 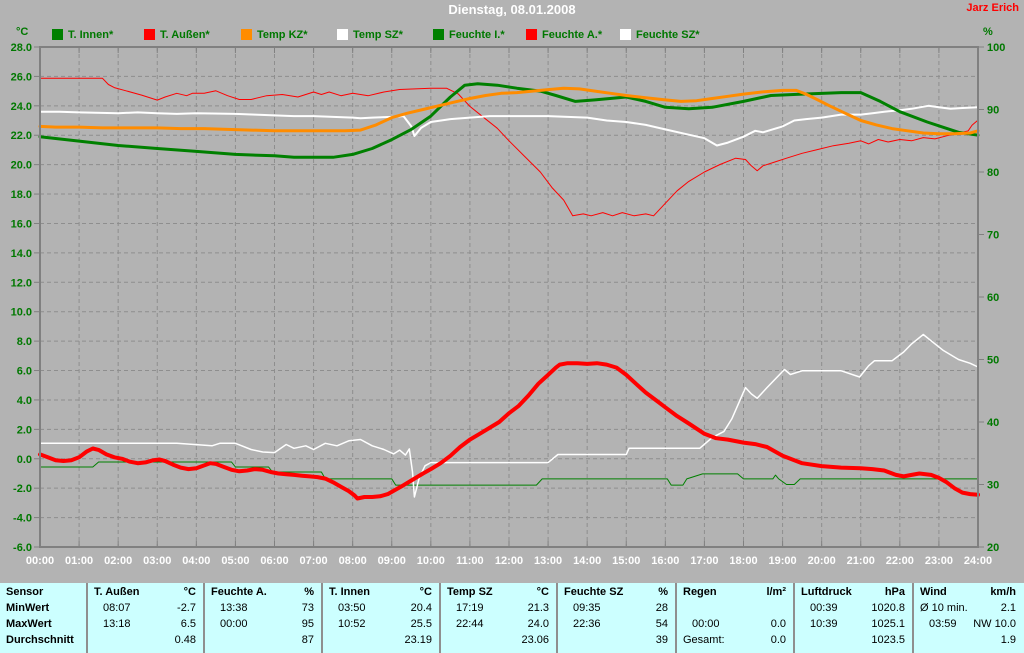 What do you see at coordinates (21, 283) in the screenshot?
I see `left-axis-tick-label: 12.0` at bounding box center [21, 283].